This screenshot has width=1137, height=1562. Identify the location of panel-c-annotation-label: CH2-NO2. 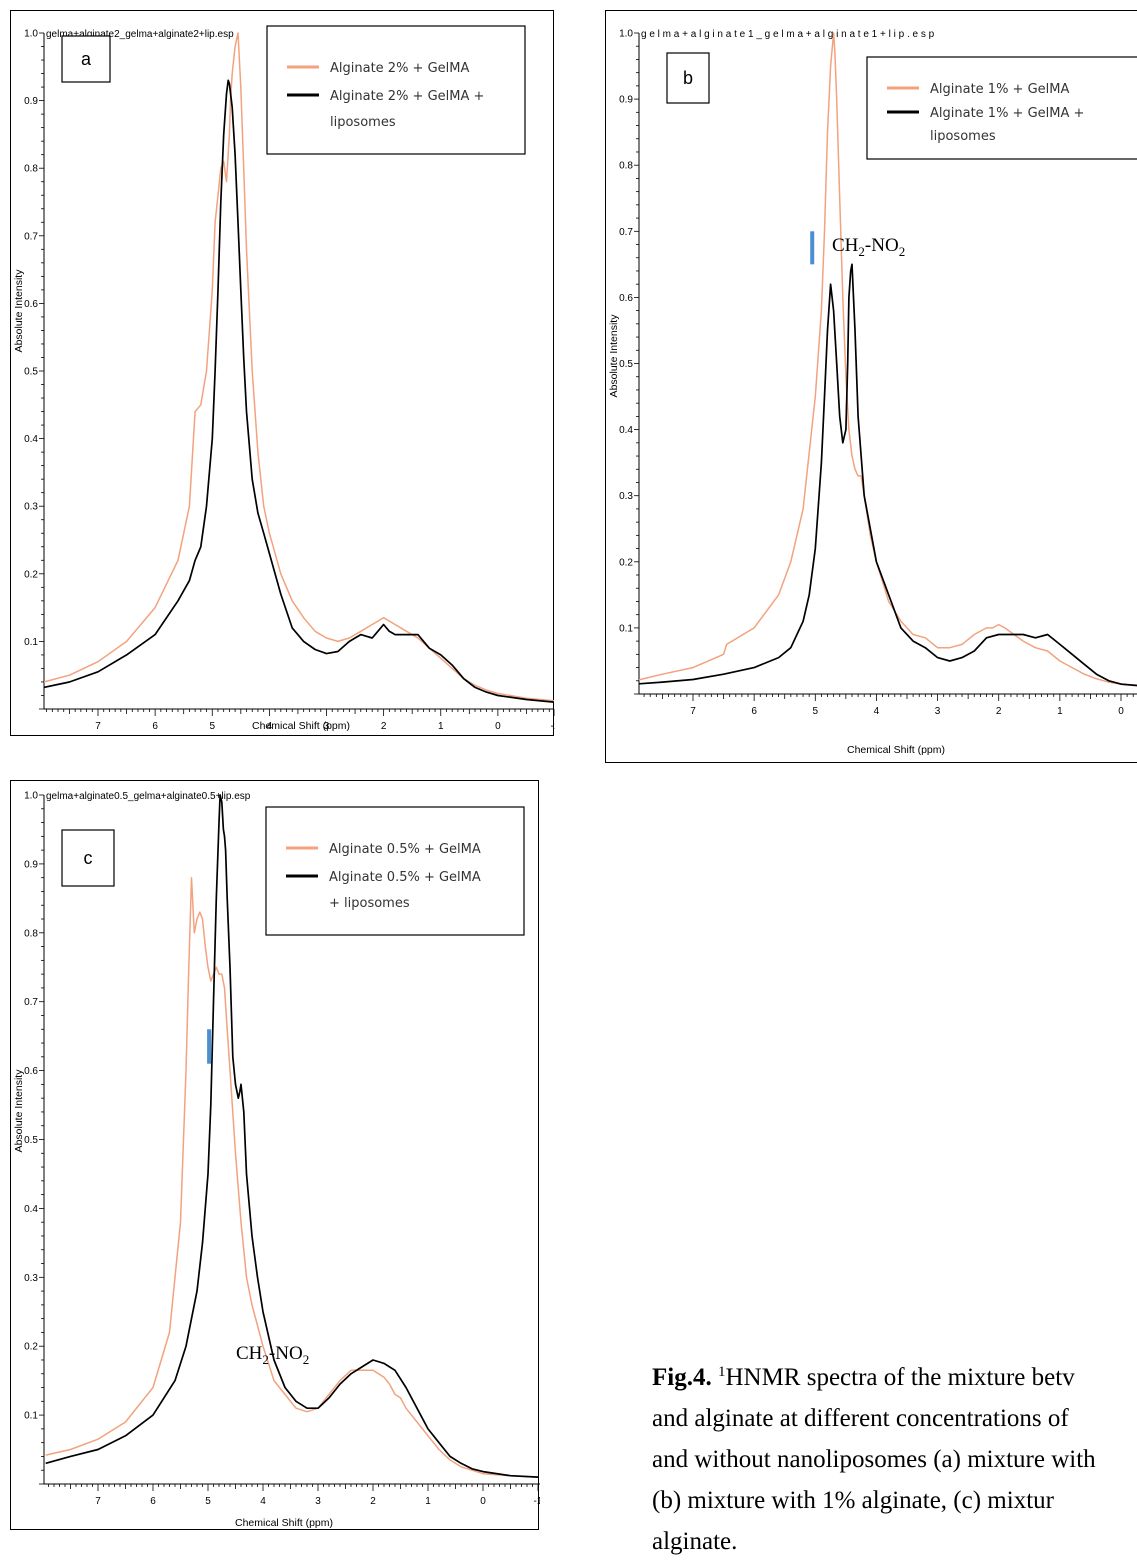
(272, 1355).